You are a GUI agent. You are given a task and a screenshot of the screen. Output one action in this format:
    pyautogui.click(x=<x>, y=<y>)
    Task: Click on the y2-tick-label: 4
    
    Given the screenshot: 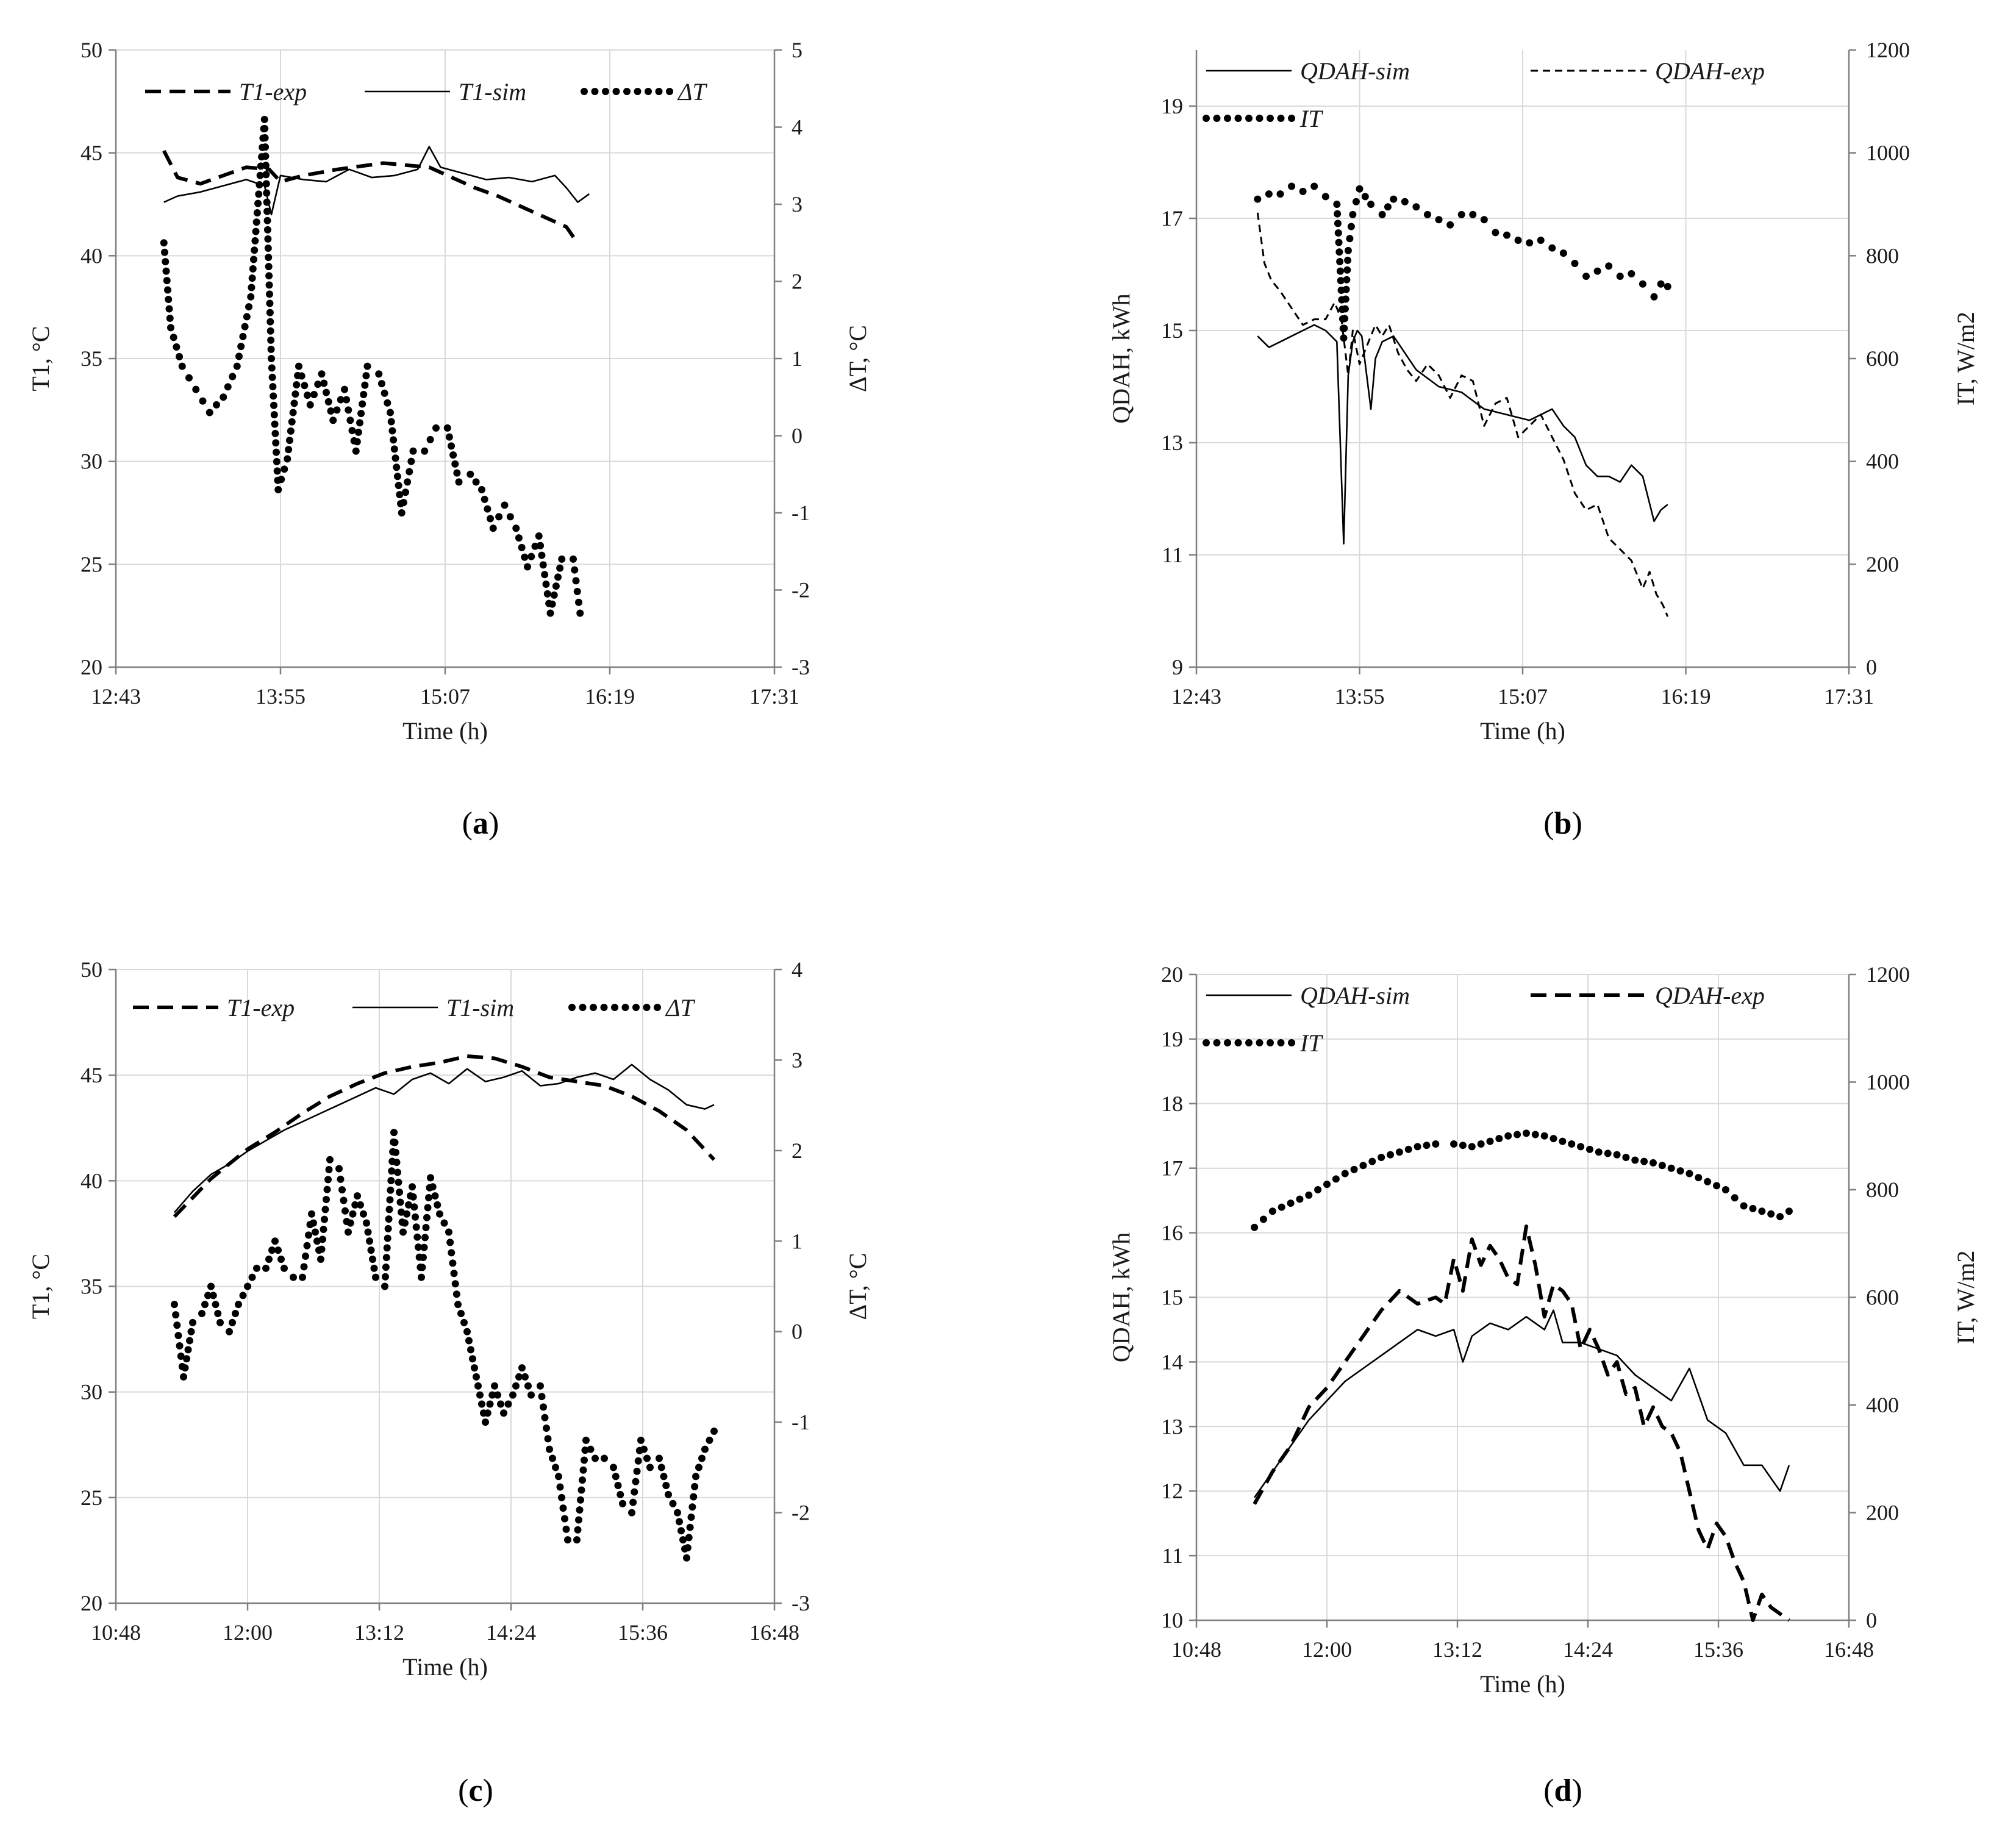 What is the action you would take?
    pyautogui.click(x=797, y=127)
    